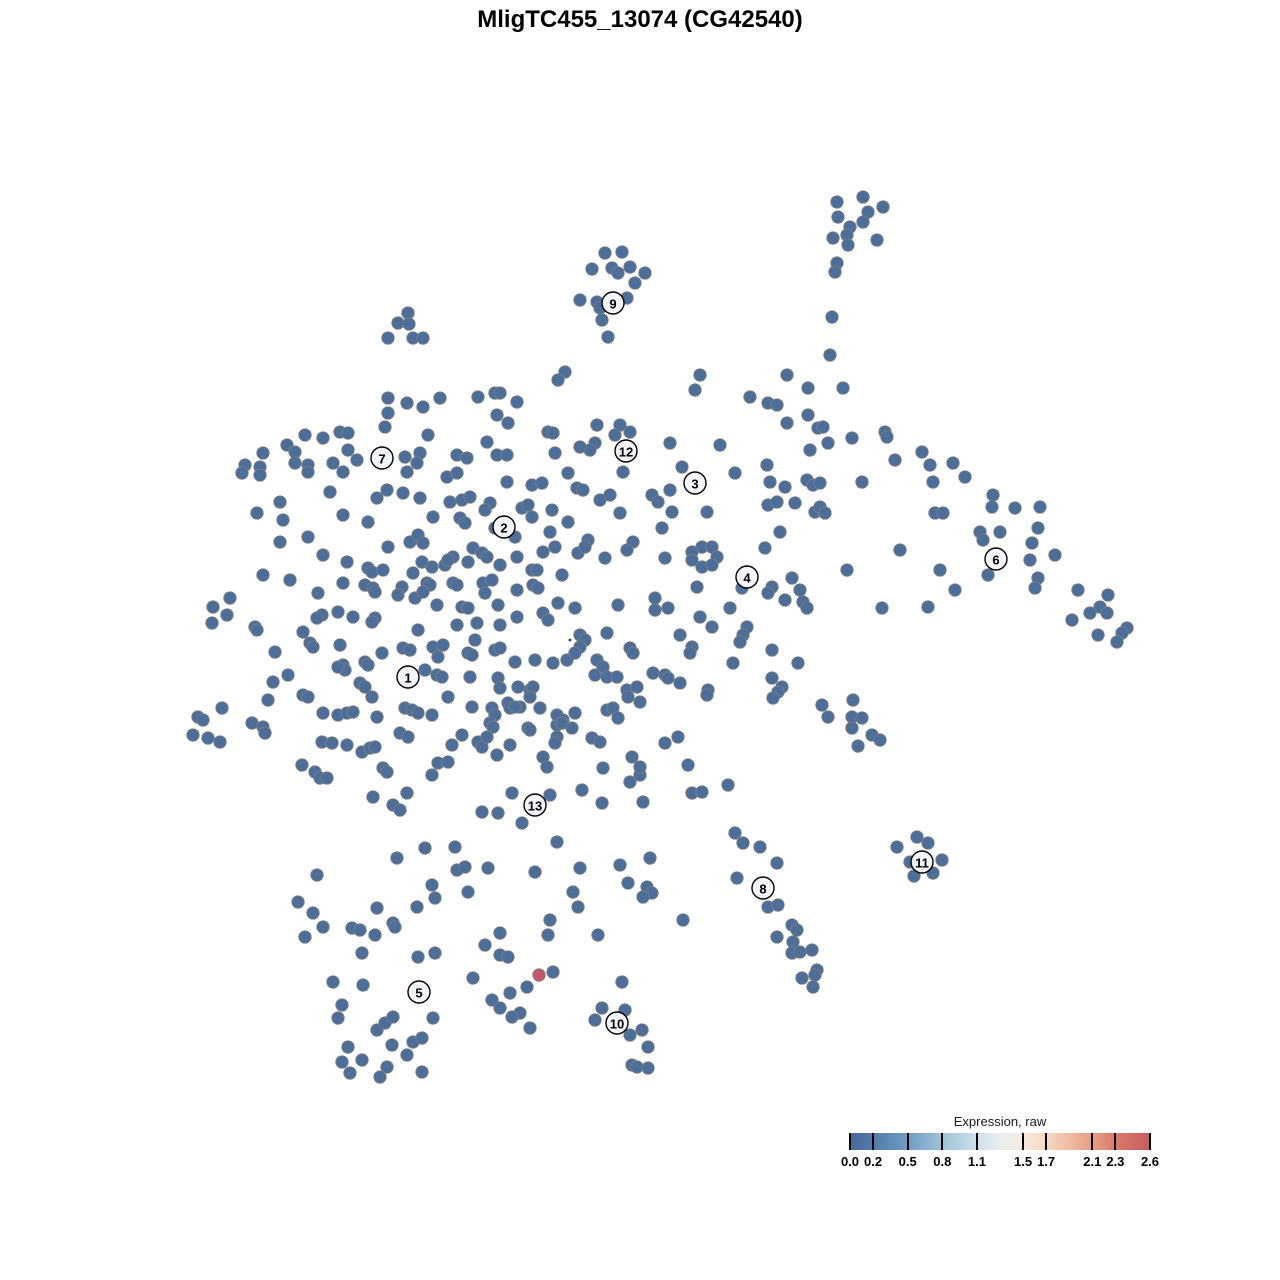  Describe the element at coordinates (504, 527) in the screenshot. I see `cluster-label-2: 2` at that location.